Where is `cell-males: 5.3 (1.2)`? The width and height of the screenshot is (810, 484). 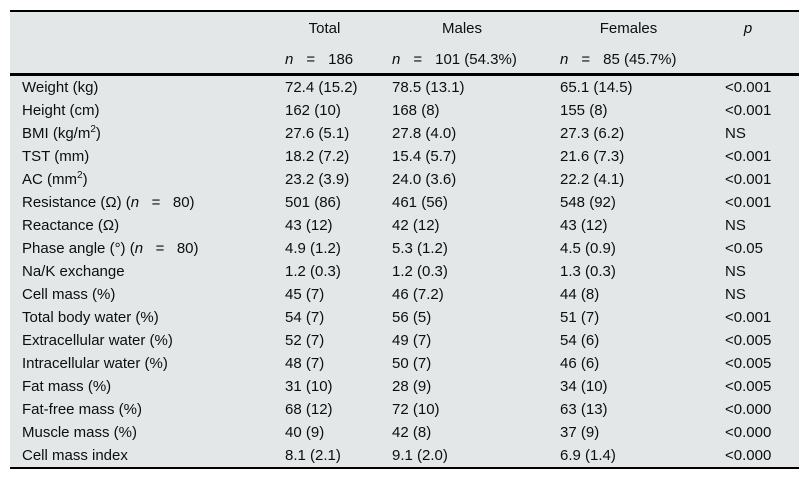
cell-males: 5.3 (1.2) is located at coordinates (420, 248).